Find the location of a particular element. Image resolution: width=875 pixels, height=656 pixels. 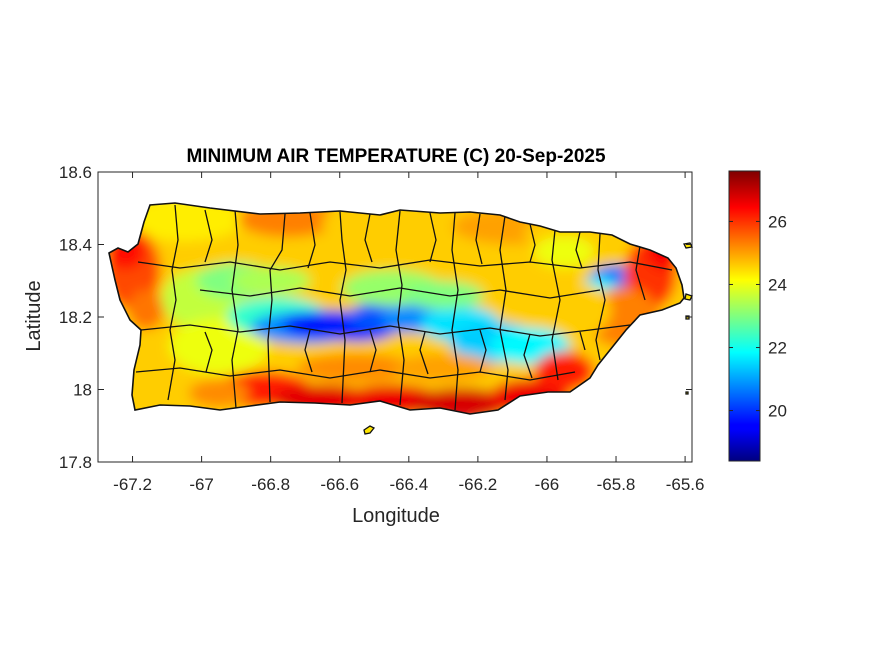

colorbar-tick-label: 22 is located at coordinates (777, 348).